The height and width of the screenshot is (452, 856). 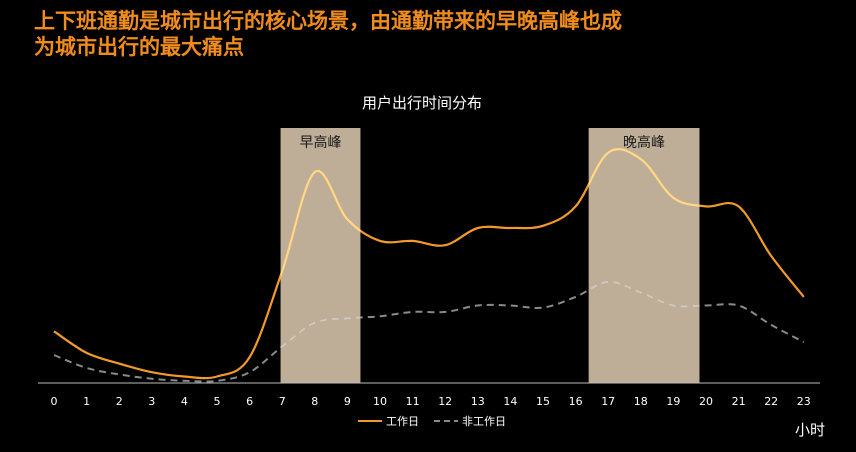 I want to click on x-tick-label: 10, so click(x=380, y=401).